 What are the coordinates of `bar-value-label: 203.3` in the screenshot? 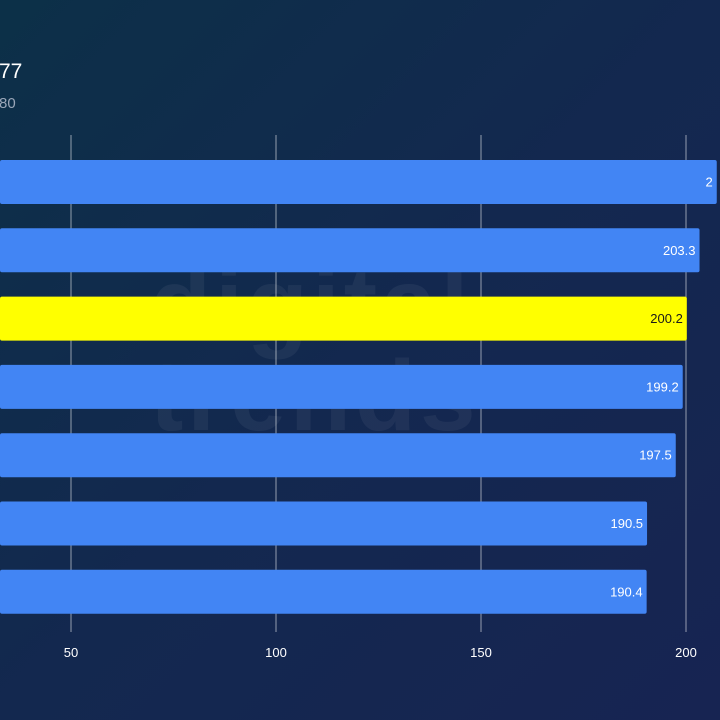 It's located at (679, 250).